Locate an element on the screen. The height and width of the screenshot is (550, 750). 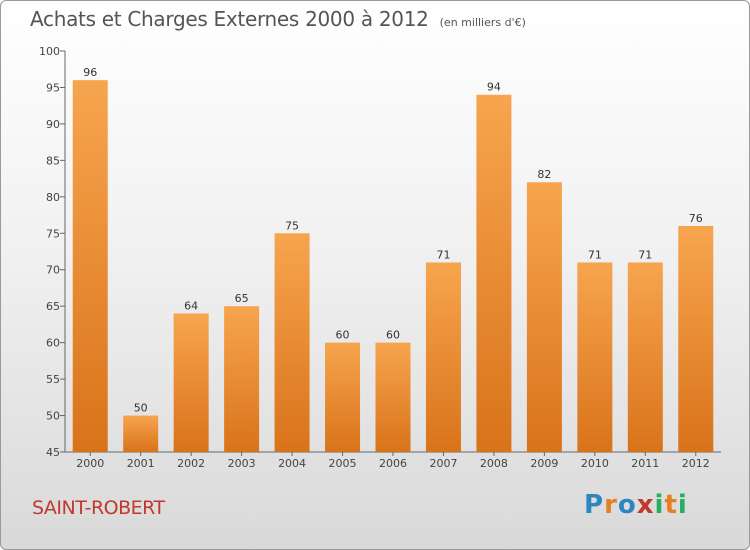
x-tick-label: 2002 is located at coordinates (191, 463).